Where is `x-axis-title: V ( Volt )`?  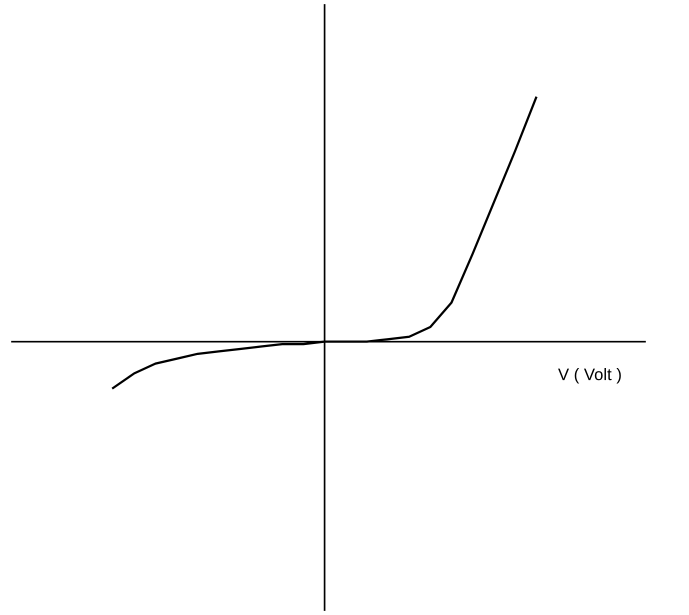 x-axis-title: V ( Volt ) is located at coordinates (589, 376).